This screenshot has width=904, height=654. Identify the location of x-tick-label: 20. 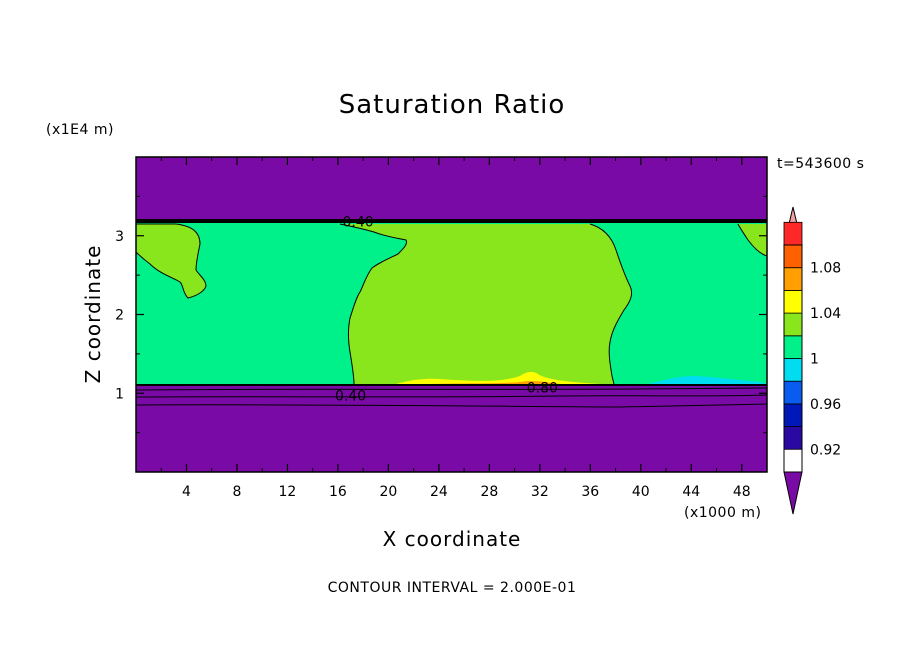
(388, 492).